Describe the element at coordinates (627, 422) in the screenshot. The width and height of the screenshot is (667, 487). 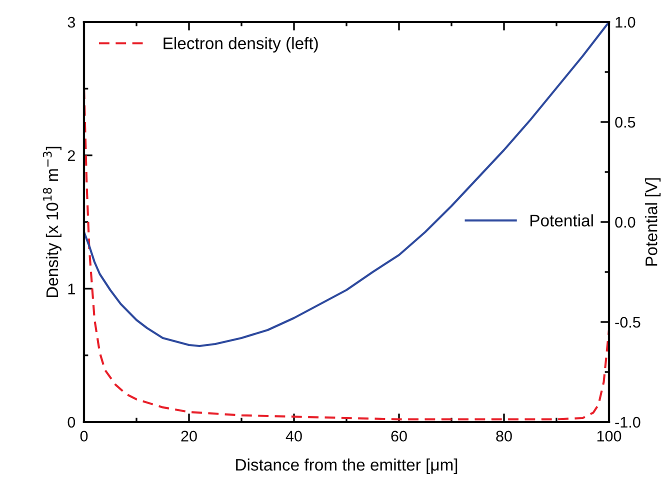
I see `y2-tick-label: -1.0` at that location.